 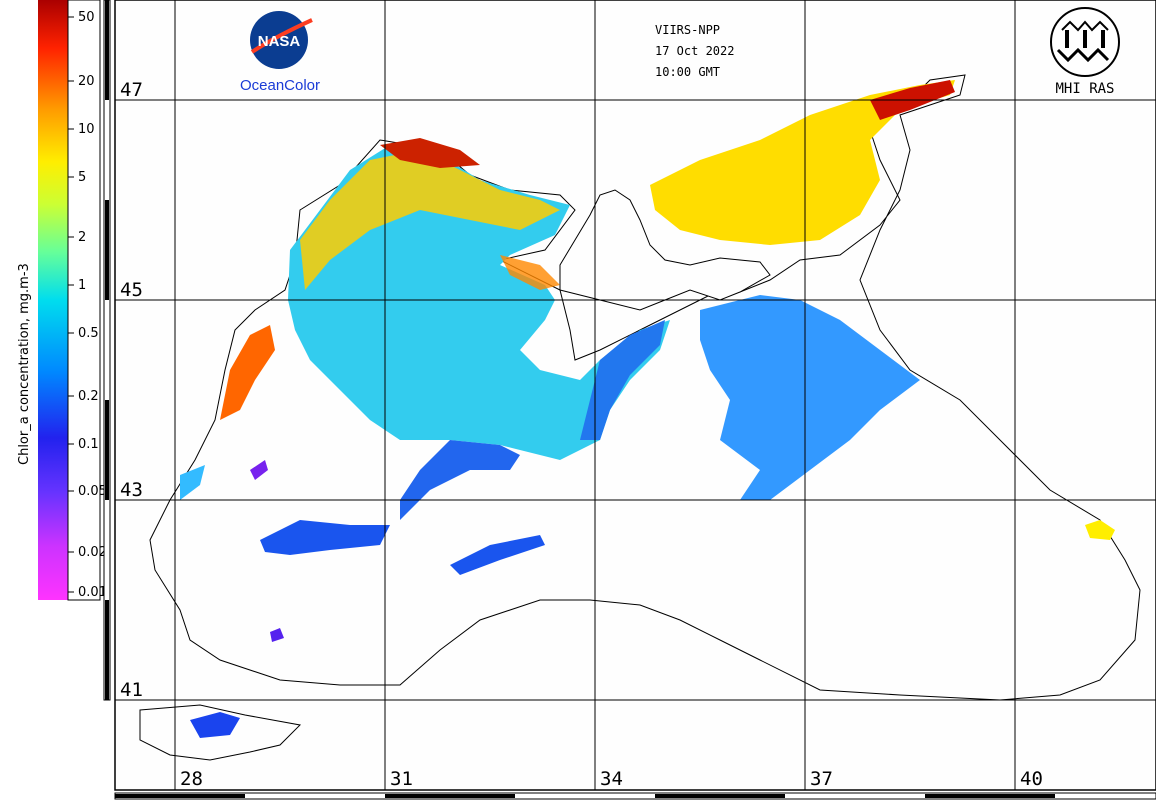 What do you see at coordinates (611, 779) in the screenshot?
I see `lon-label: 34` at bounding box center [611, 779].